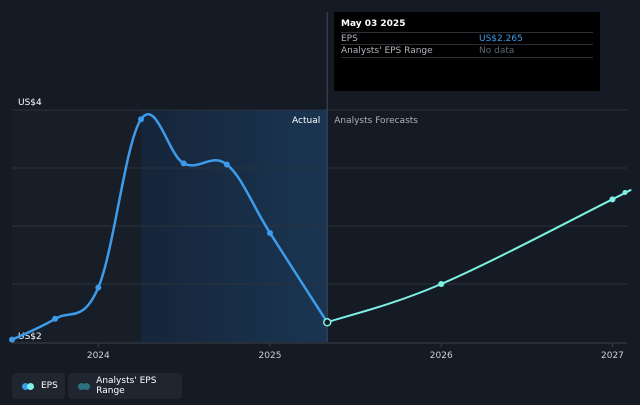 This screenshot has width=640, height=405. I want to click on tooltip-range-label: Analysts' EPS Range, so click(387, 51).